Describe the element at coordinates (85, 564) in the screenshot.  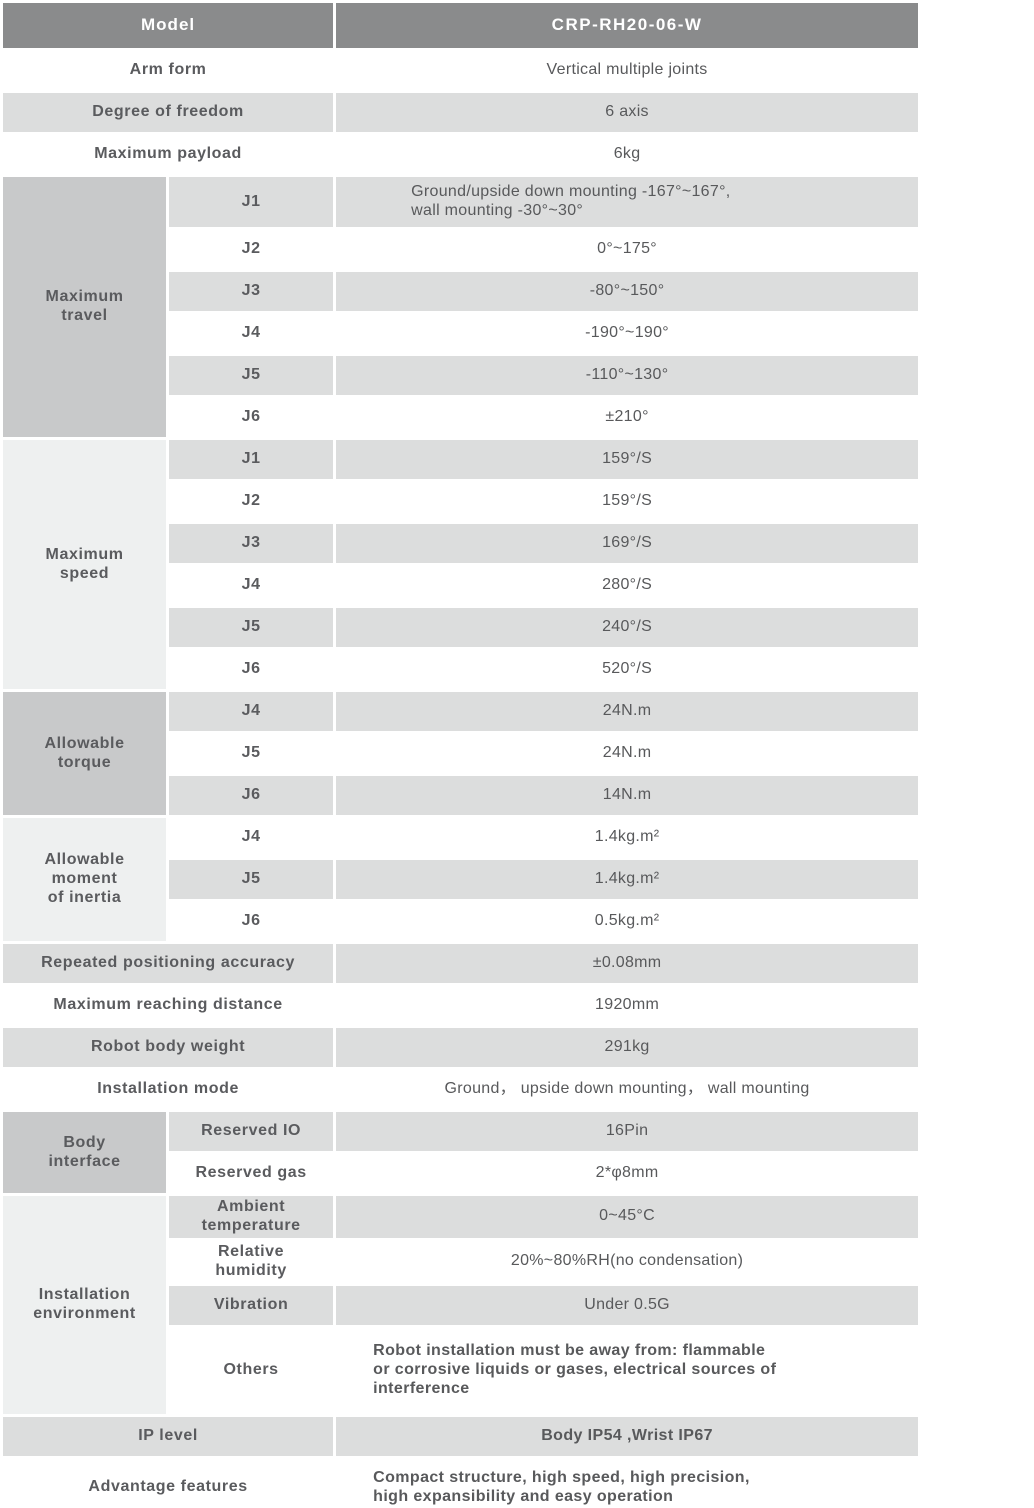
I see `section-title-maximum-speed: Maximum speed` at that location.